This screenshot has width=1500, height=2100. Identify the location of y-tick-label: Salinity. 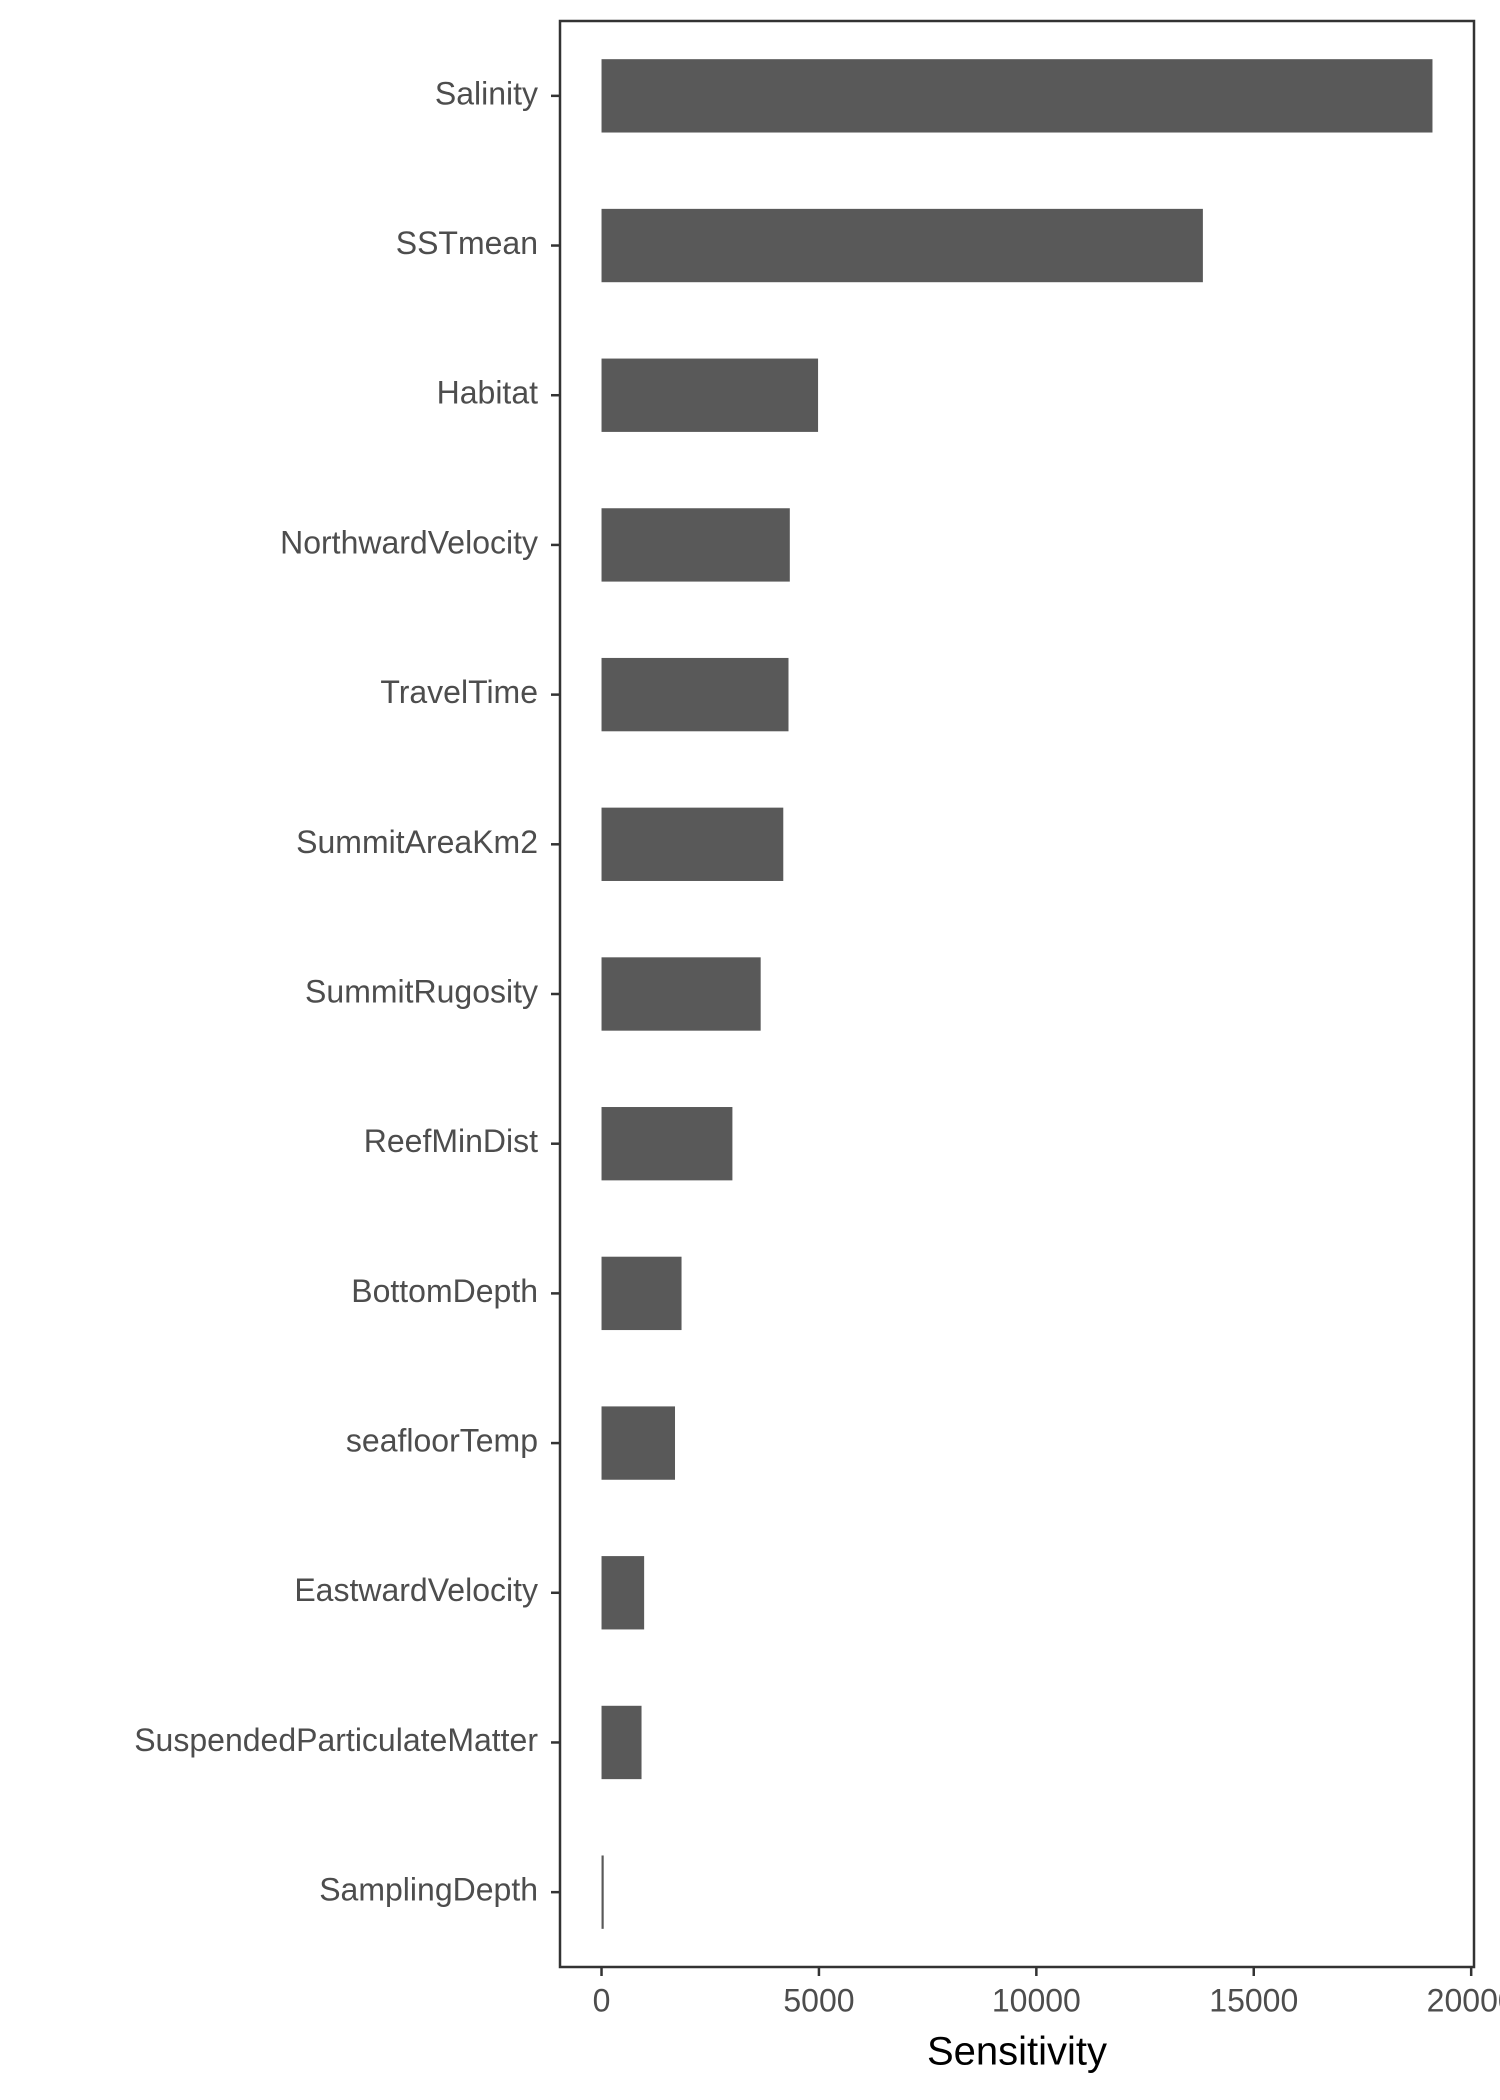
(486, 93).